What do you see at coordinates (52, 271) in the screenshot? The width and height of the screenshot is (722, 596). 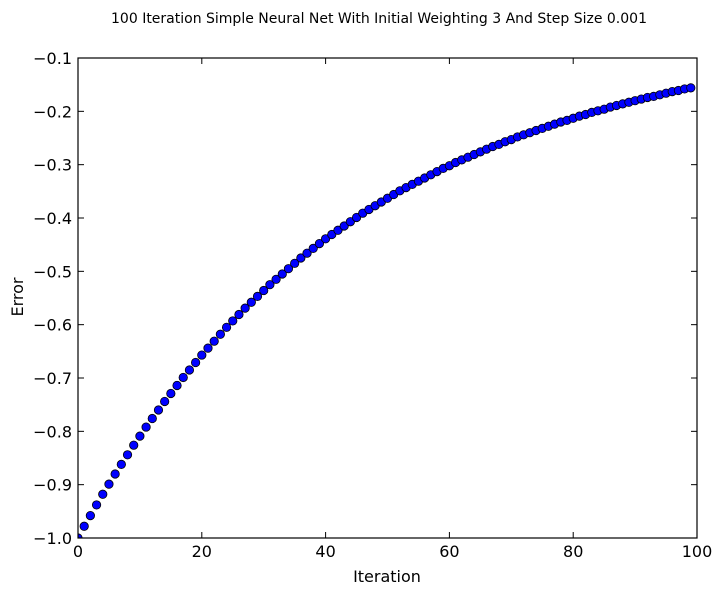 I see `y-tick-label: −0.5` at bounding box center [52, 271].